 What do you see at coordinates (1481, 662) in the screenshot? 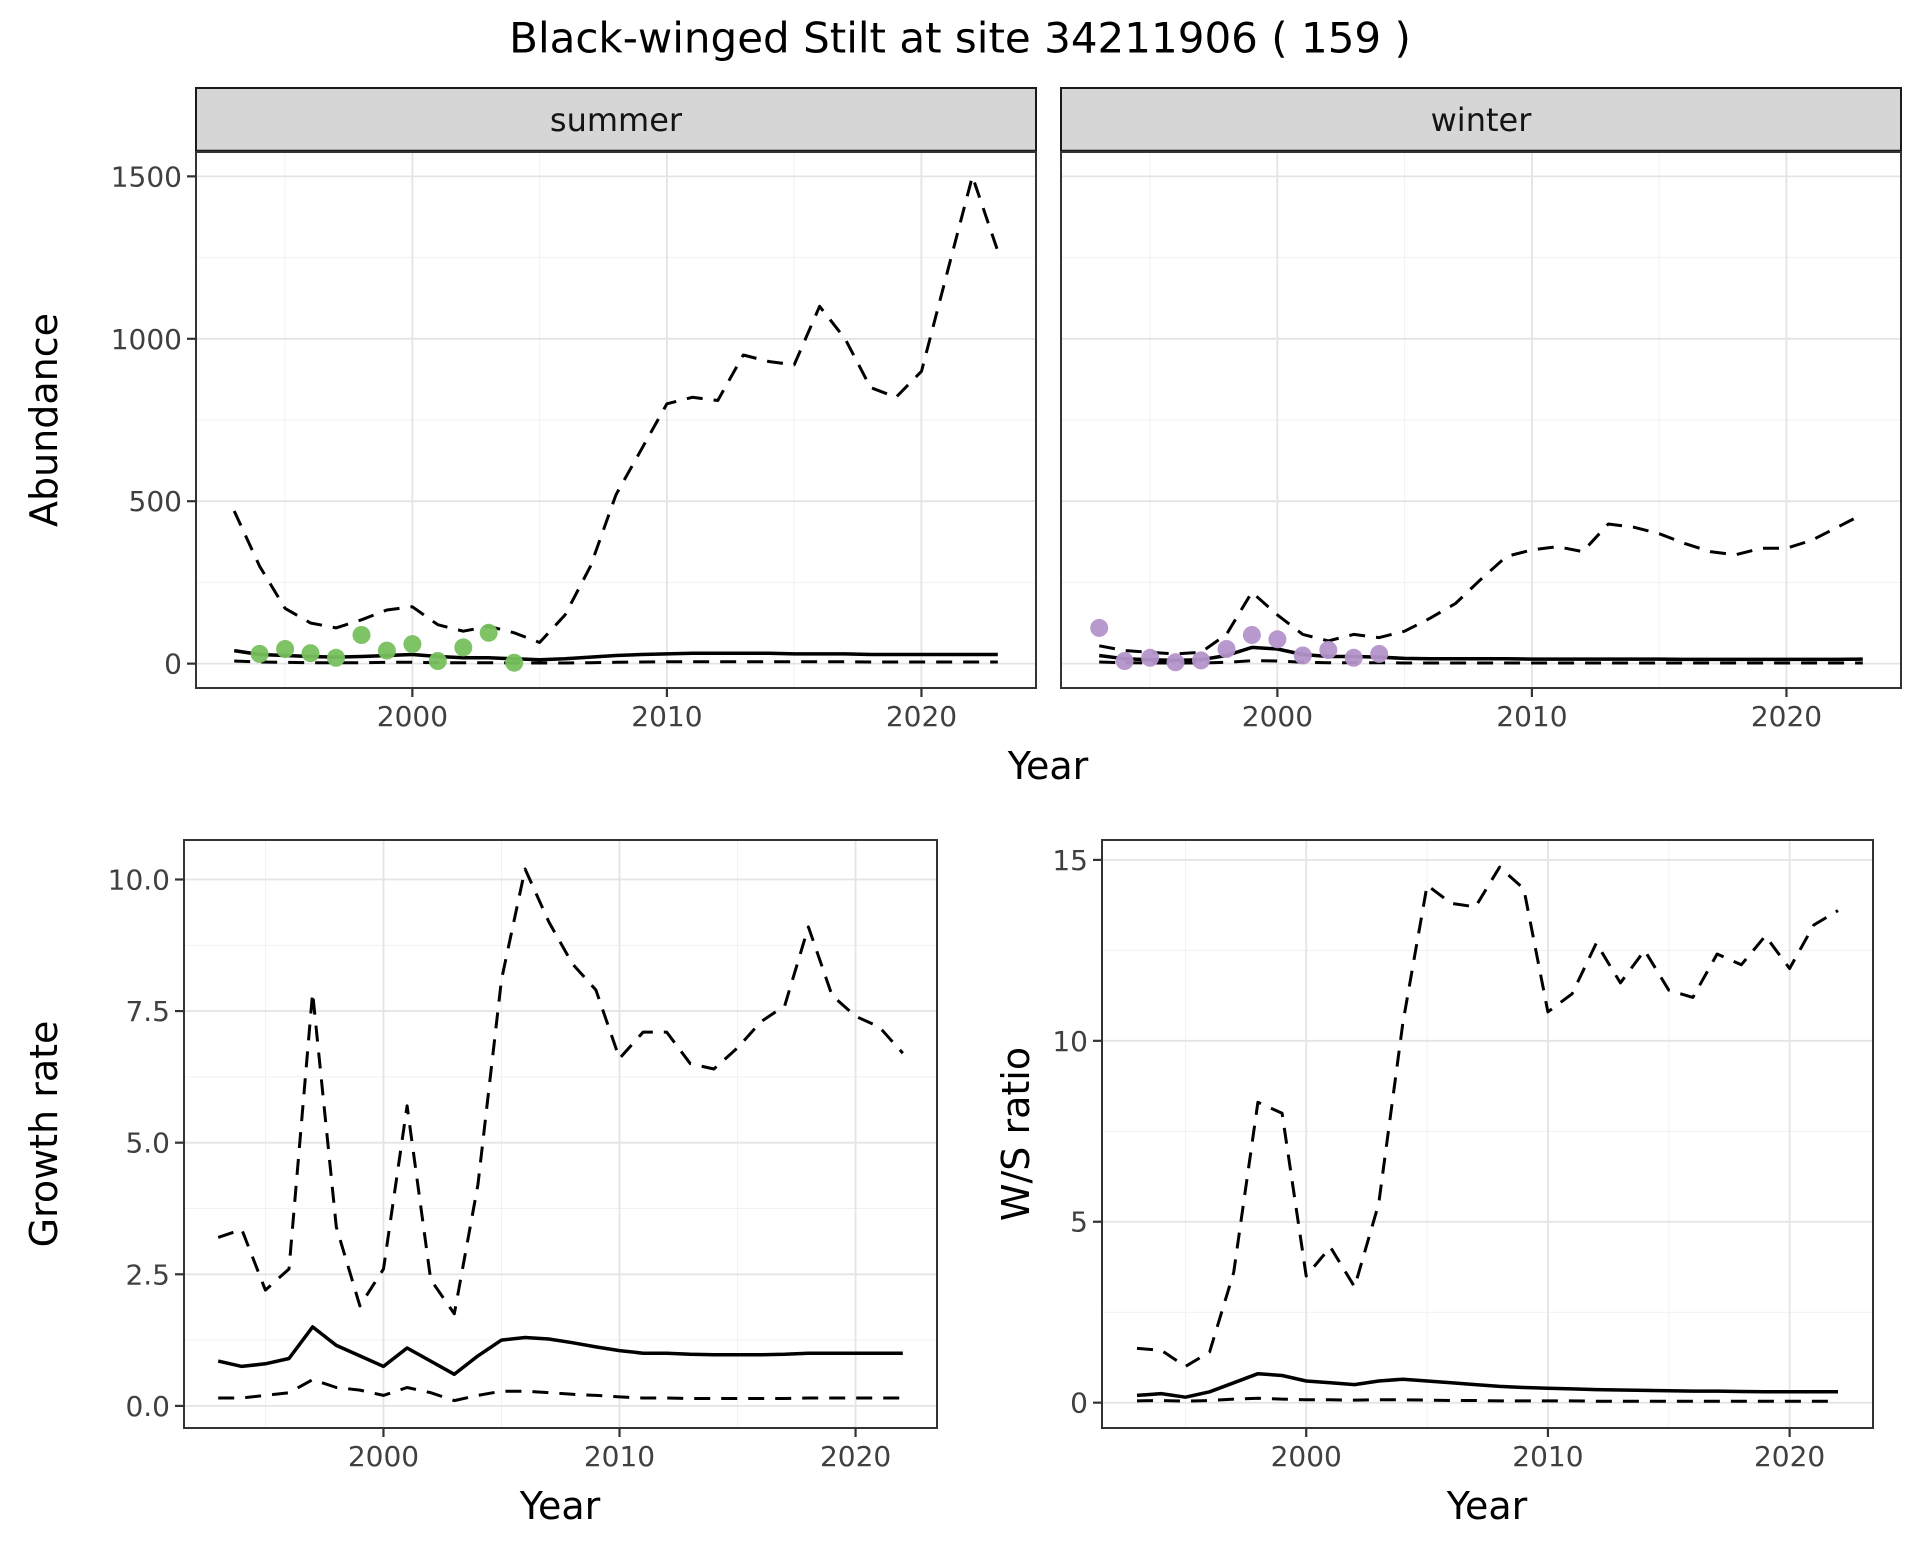
I see `winter-panel-lower-line` at bounding box center [1481, 662].